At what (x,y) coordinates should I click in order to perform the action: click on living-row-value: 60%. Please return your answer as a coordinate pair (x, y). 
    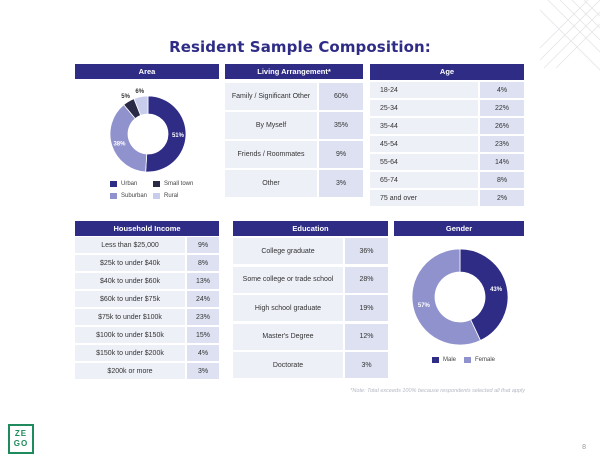
    Looking at the image, I should click on (341, 96).